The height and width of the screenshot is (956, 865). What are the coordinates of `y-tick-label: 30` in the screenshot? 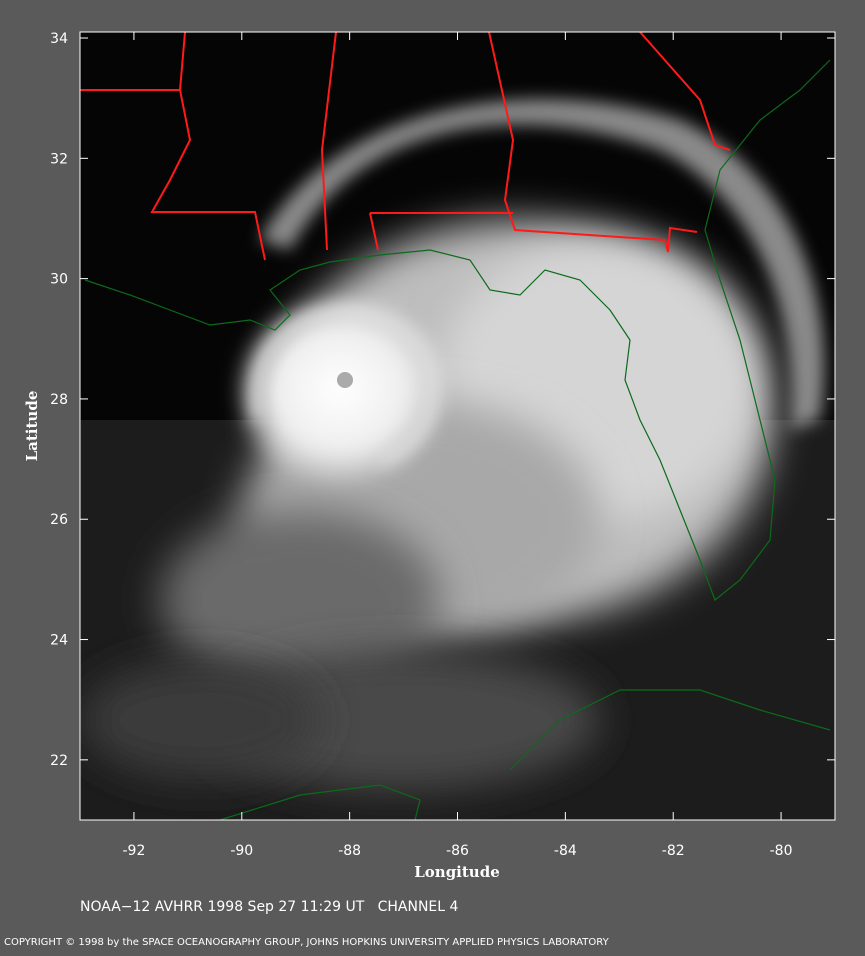 It's located at (59, 280).